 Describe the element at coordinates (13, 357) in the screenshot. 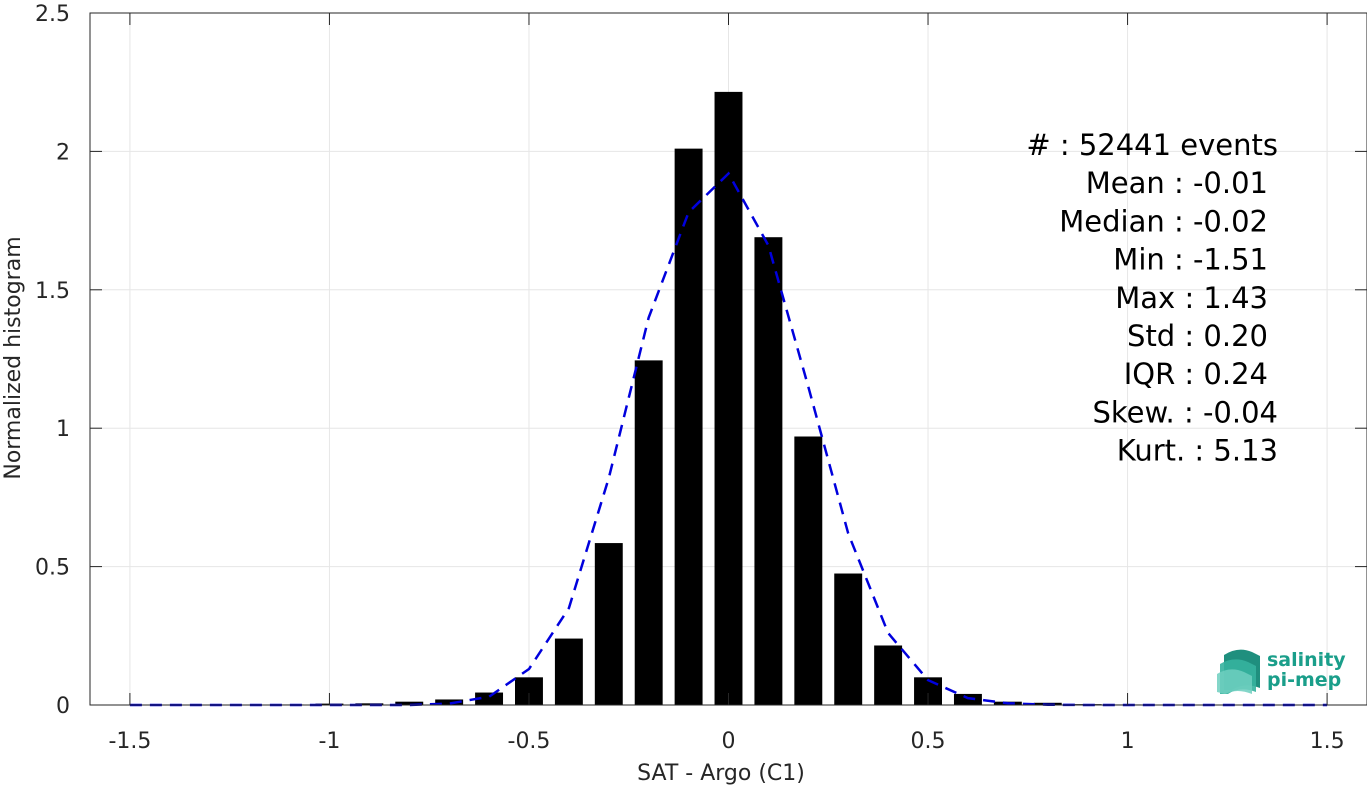

I see `y-axis-title: Normalized histogram` at that location.